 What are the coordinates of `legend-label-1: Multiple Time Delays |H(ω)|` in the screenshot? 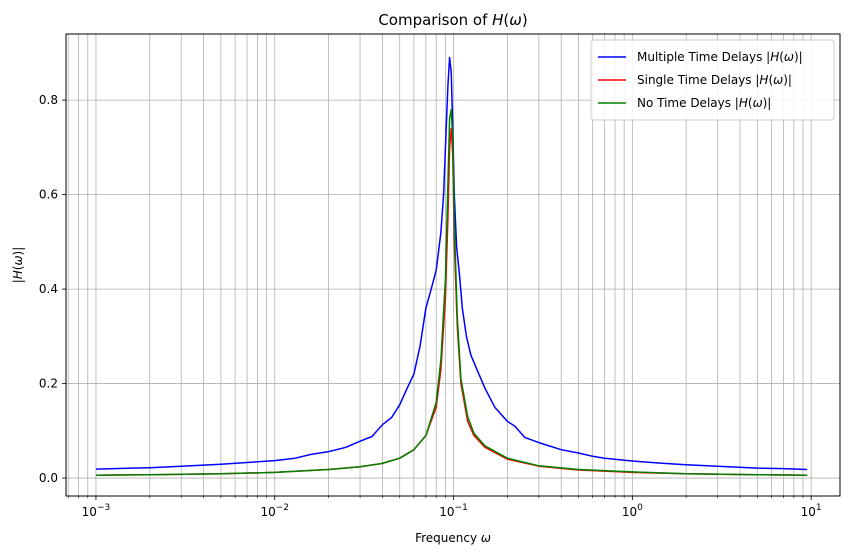 It's located at (720, 57).